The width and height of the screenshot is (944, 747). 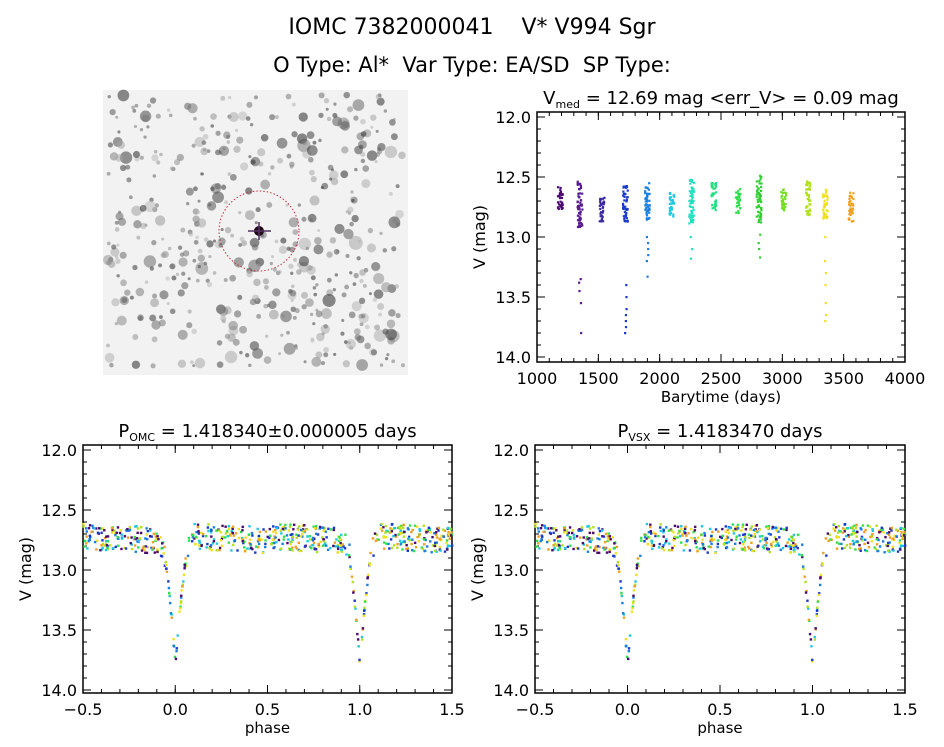 I want to click on y-axis-label: V (mag), so click(x=479, y=237).